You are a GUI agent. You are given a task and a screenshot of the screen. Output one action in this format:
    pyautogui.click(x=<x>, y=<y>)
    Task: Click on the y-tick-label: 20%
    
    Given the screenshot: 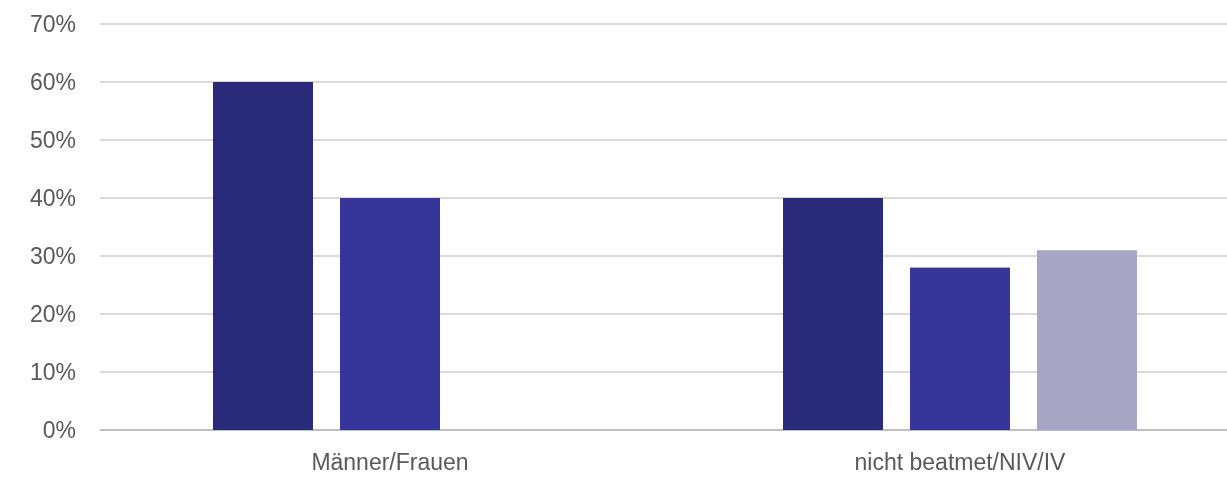 What is the action you would take?
    pyautogui.click(x=52, y=314)
    